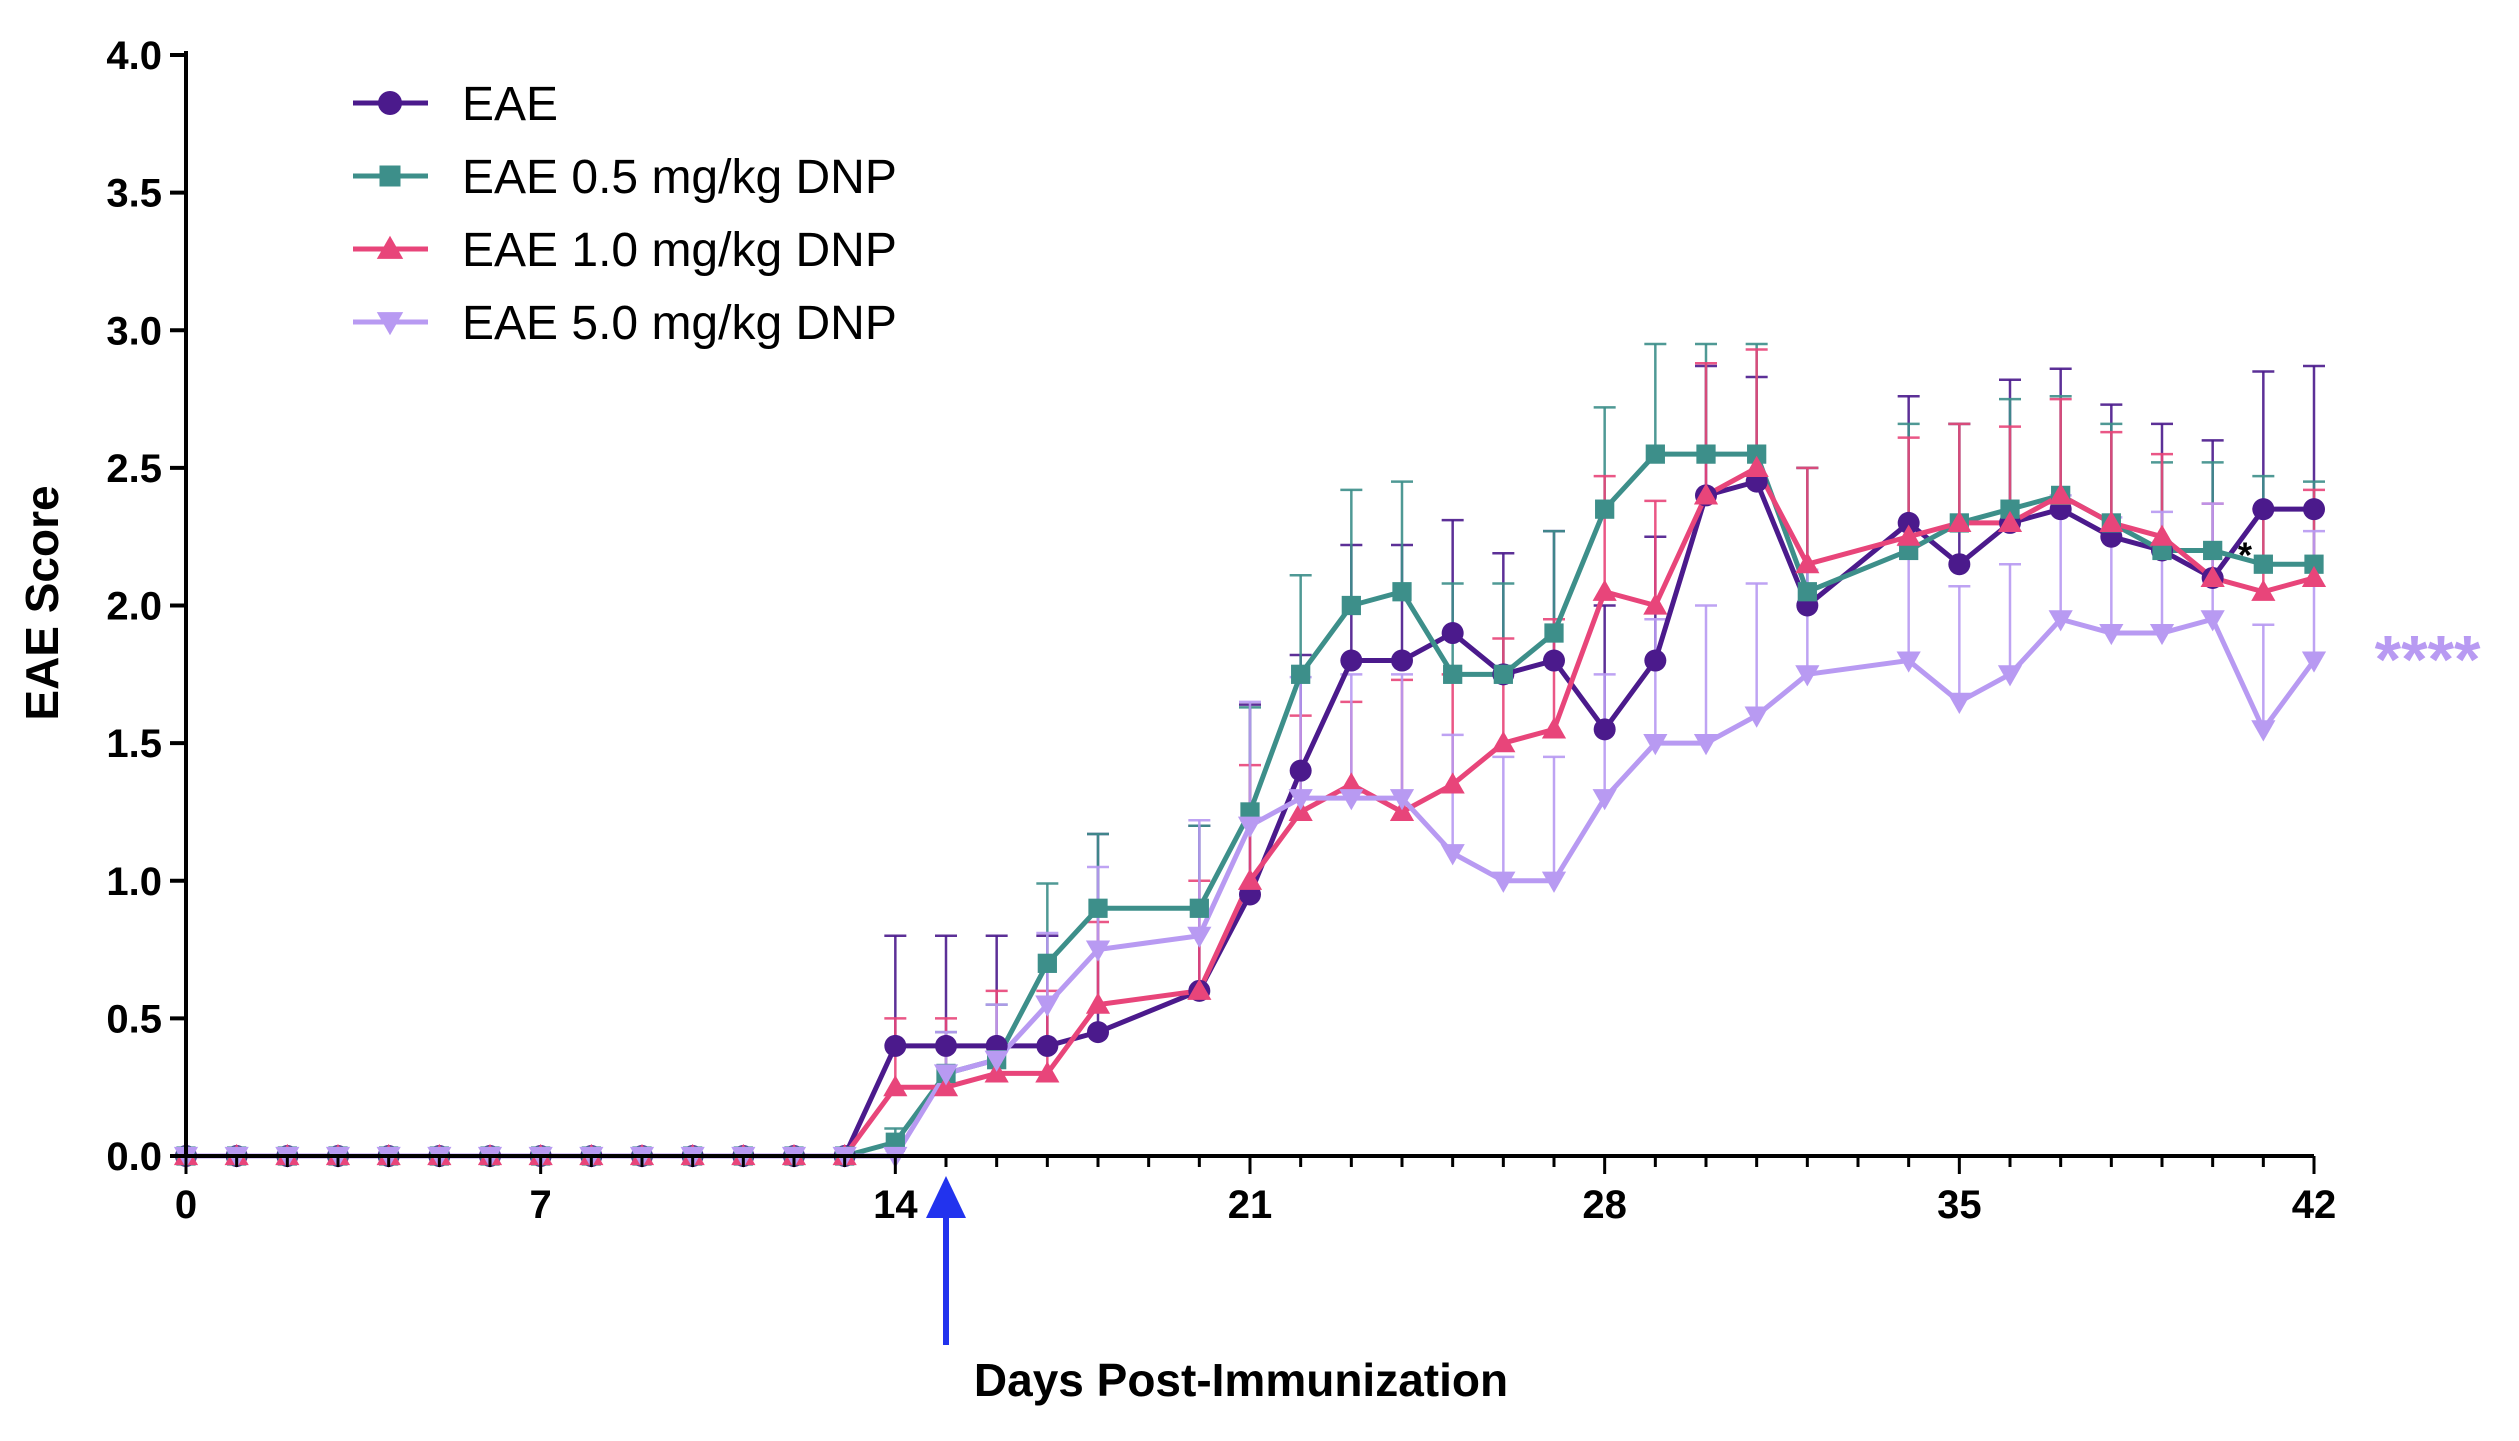 The image size is (2519, 1441). I want to click on x-tick-label: 0, so click(186, 1205).